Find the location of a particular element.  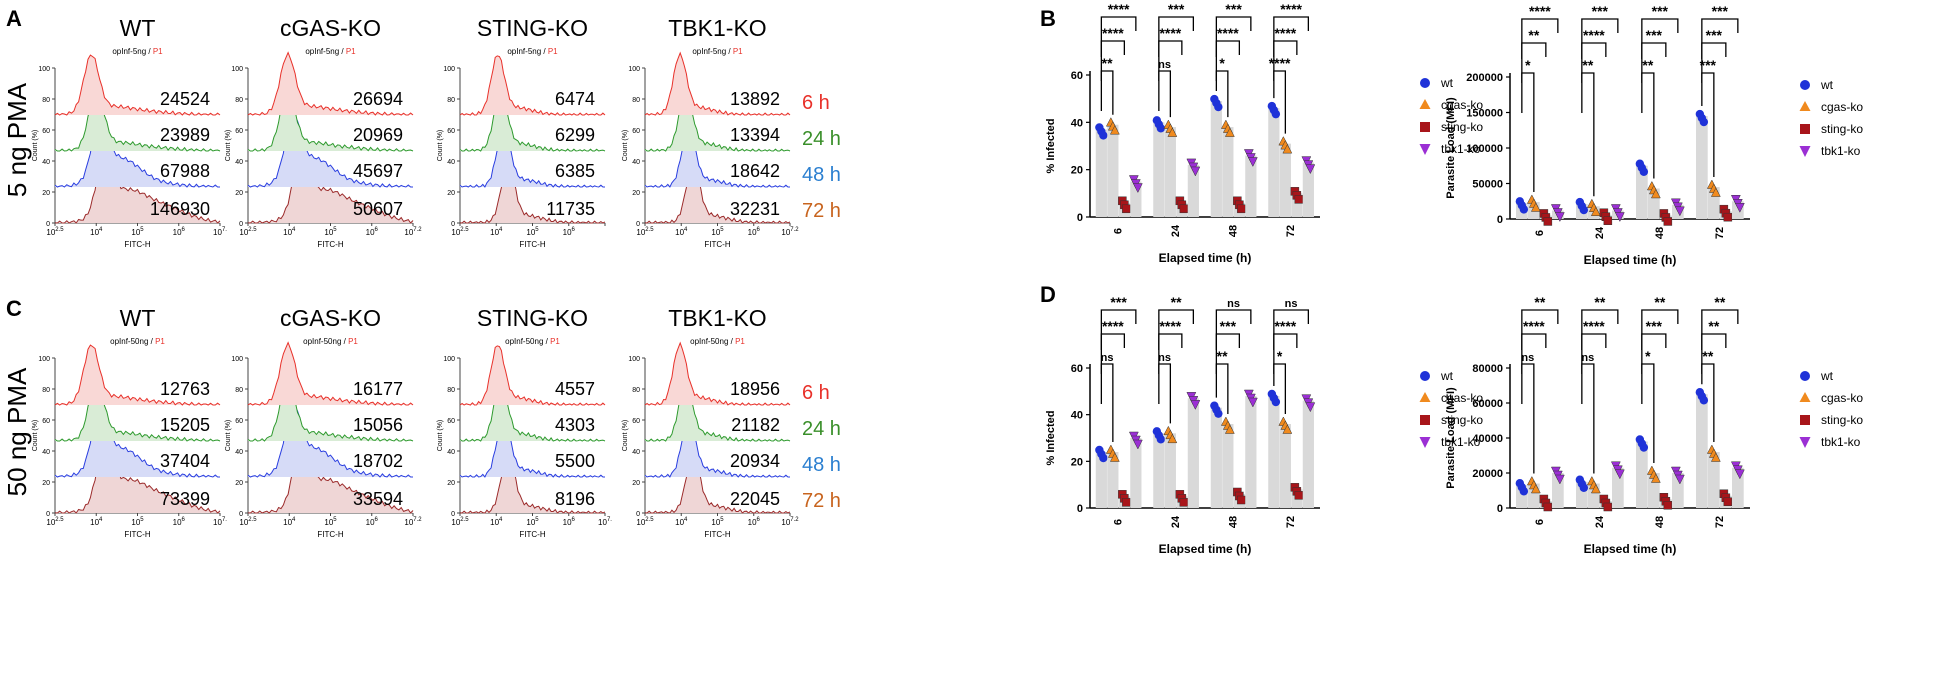

point-wt is located at coordinates (1704, 400).